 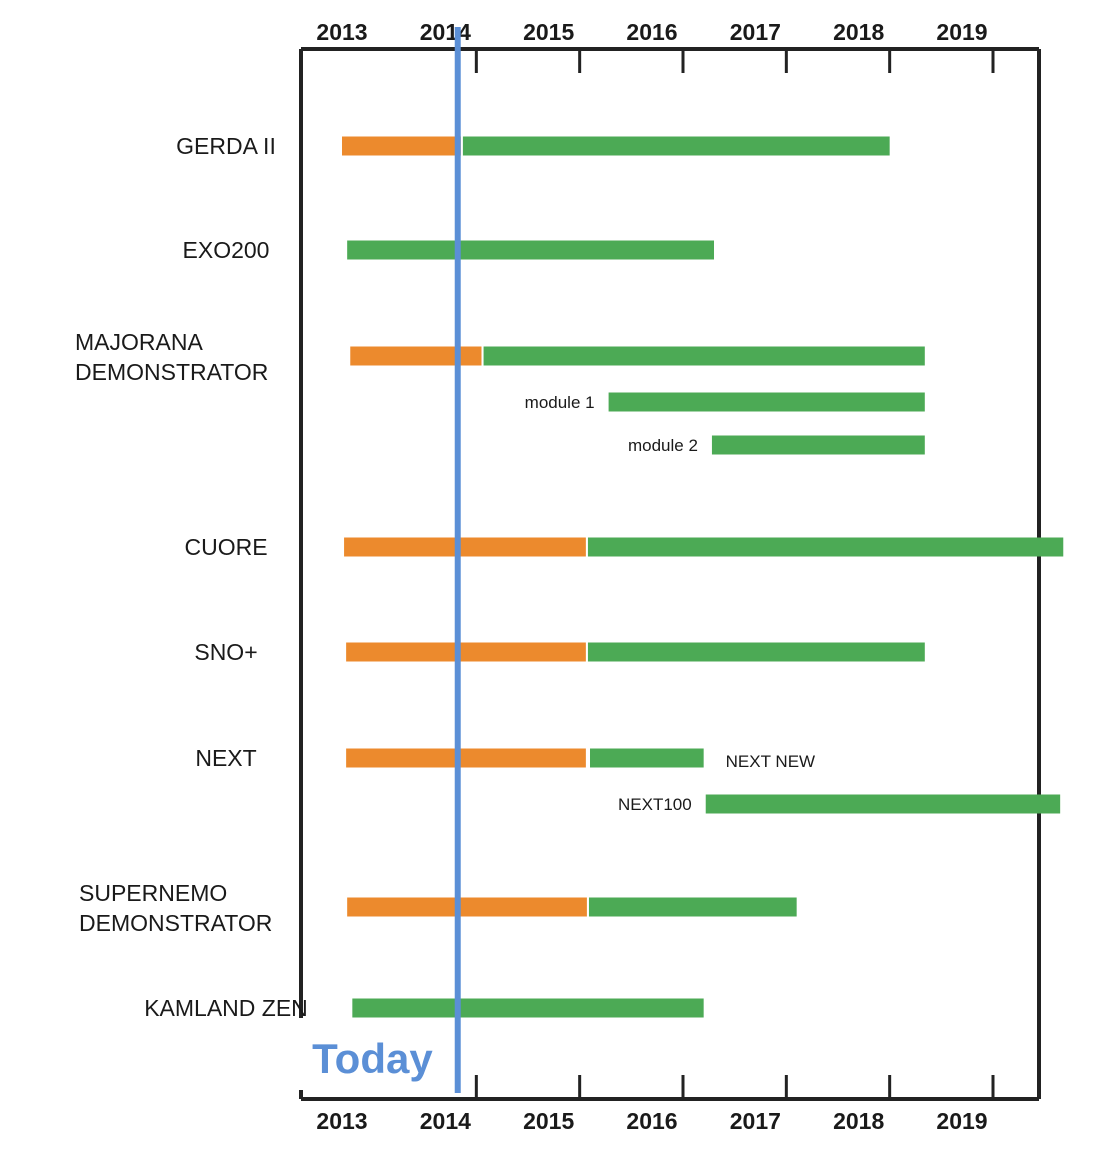 I want to click on top-tick-label: 2018, so click(x=858, y=32).